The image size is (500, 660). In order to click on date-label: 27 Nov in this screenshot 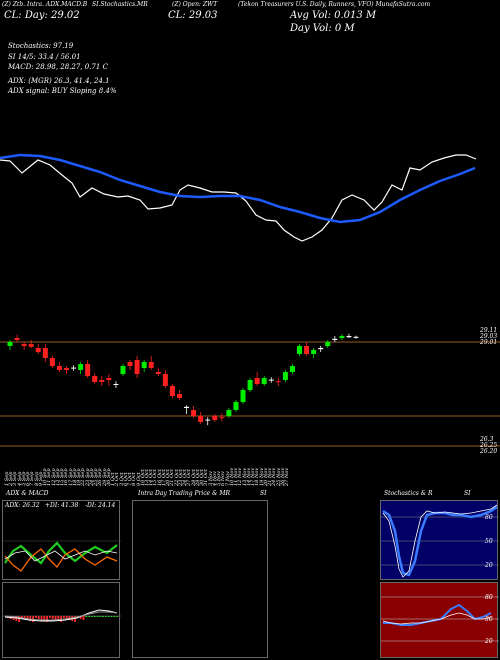, I will do `click(287, 476)`.